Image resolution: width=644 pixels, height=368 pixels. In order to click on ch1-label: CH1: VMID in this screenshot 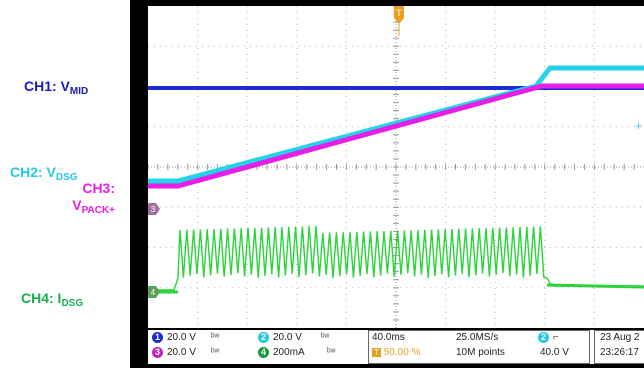, I will do `click(56, 87)`.